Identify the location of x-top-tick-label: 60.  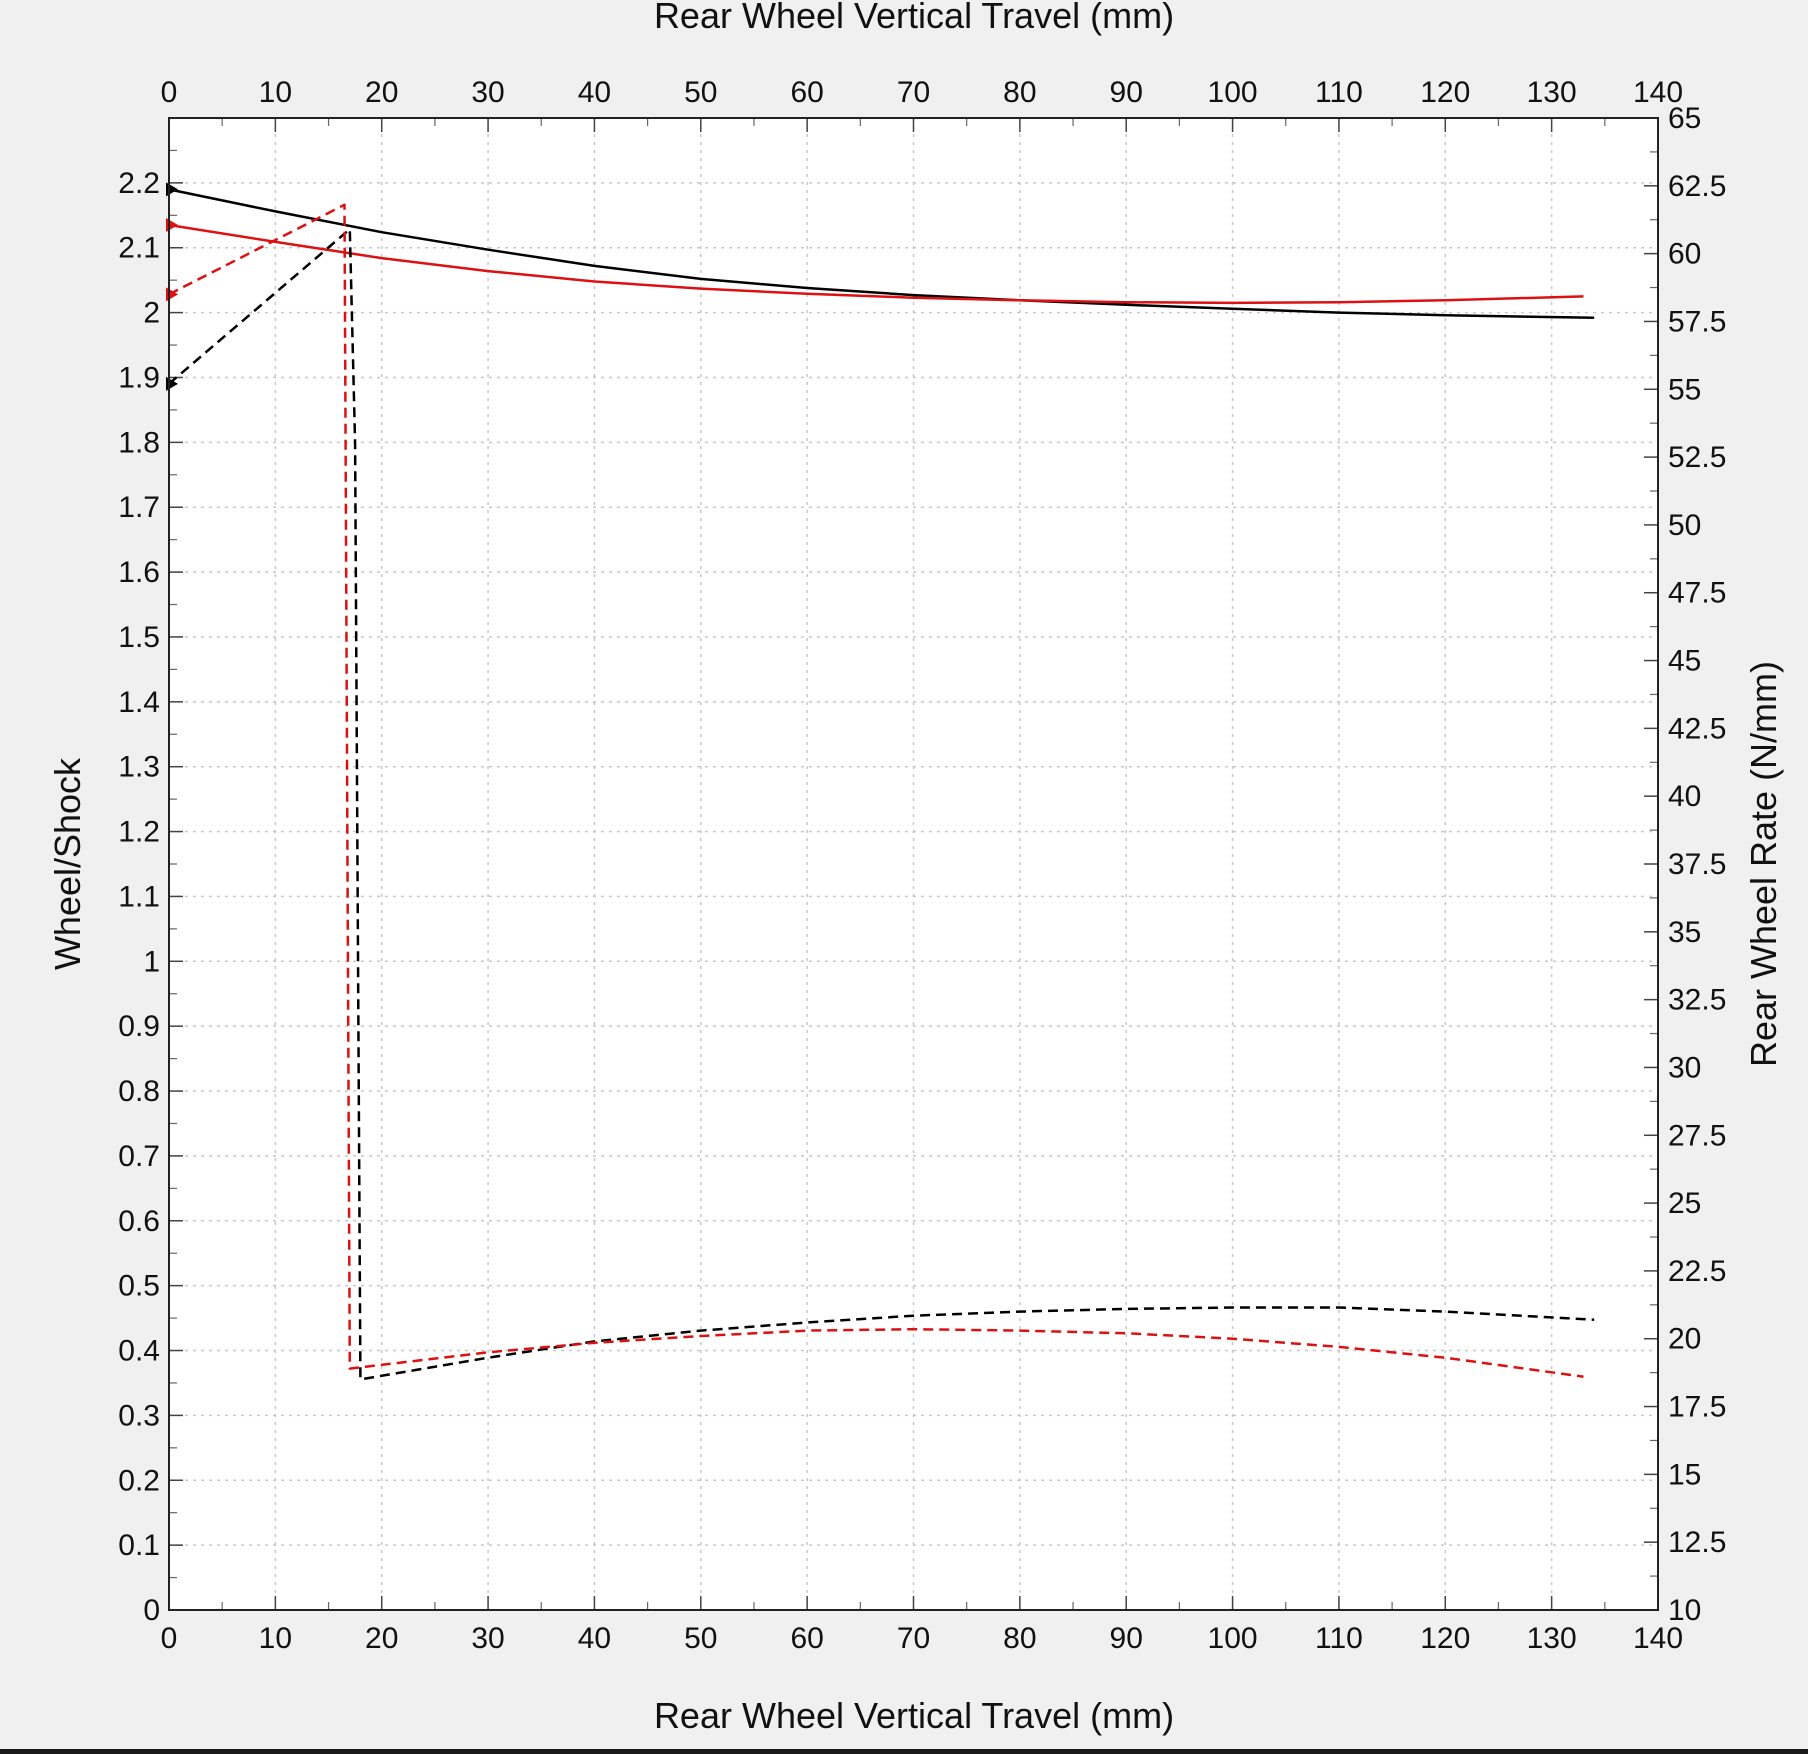
(806, 92).